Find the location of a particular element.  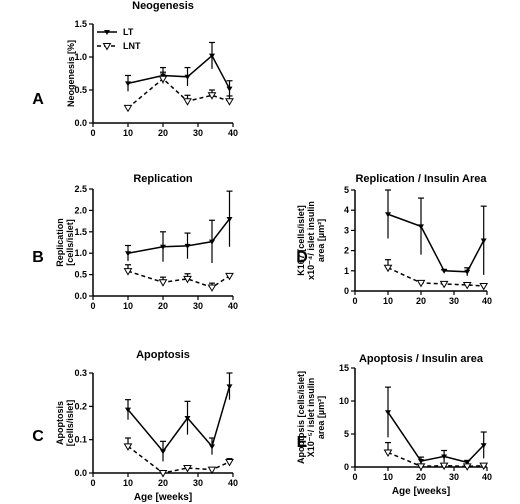

y-tick-label: 0.3 is located at coordinates (80, 373).